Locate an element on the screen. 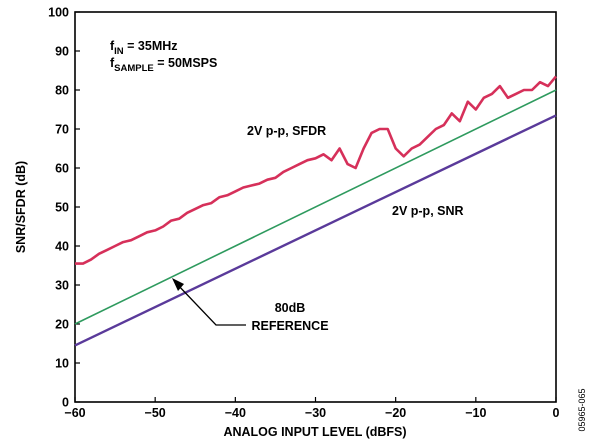 This screenshot has height=444, width=593. y-tick-label: 20 is located at coordinates (62, 325).